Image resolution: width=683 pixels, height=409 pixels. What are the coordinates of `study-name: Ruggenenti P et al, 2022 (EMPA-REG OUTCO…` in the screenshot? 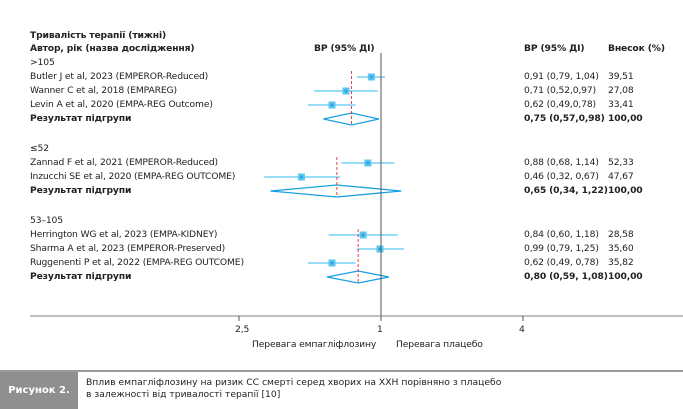 It's located at (137, 262).